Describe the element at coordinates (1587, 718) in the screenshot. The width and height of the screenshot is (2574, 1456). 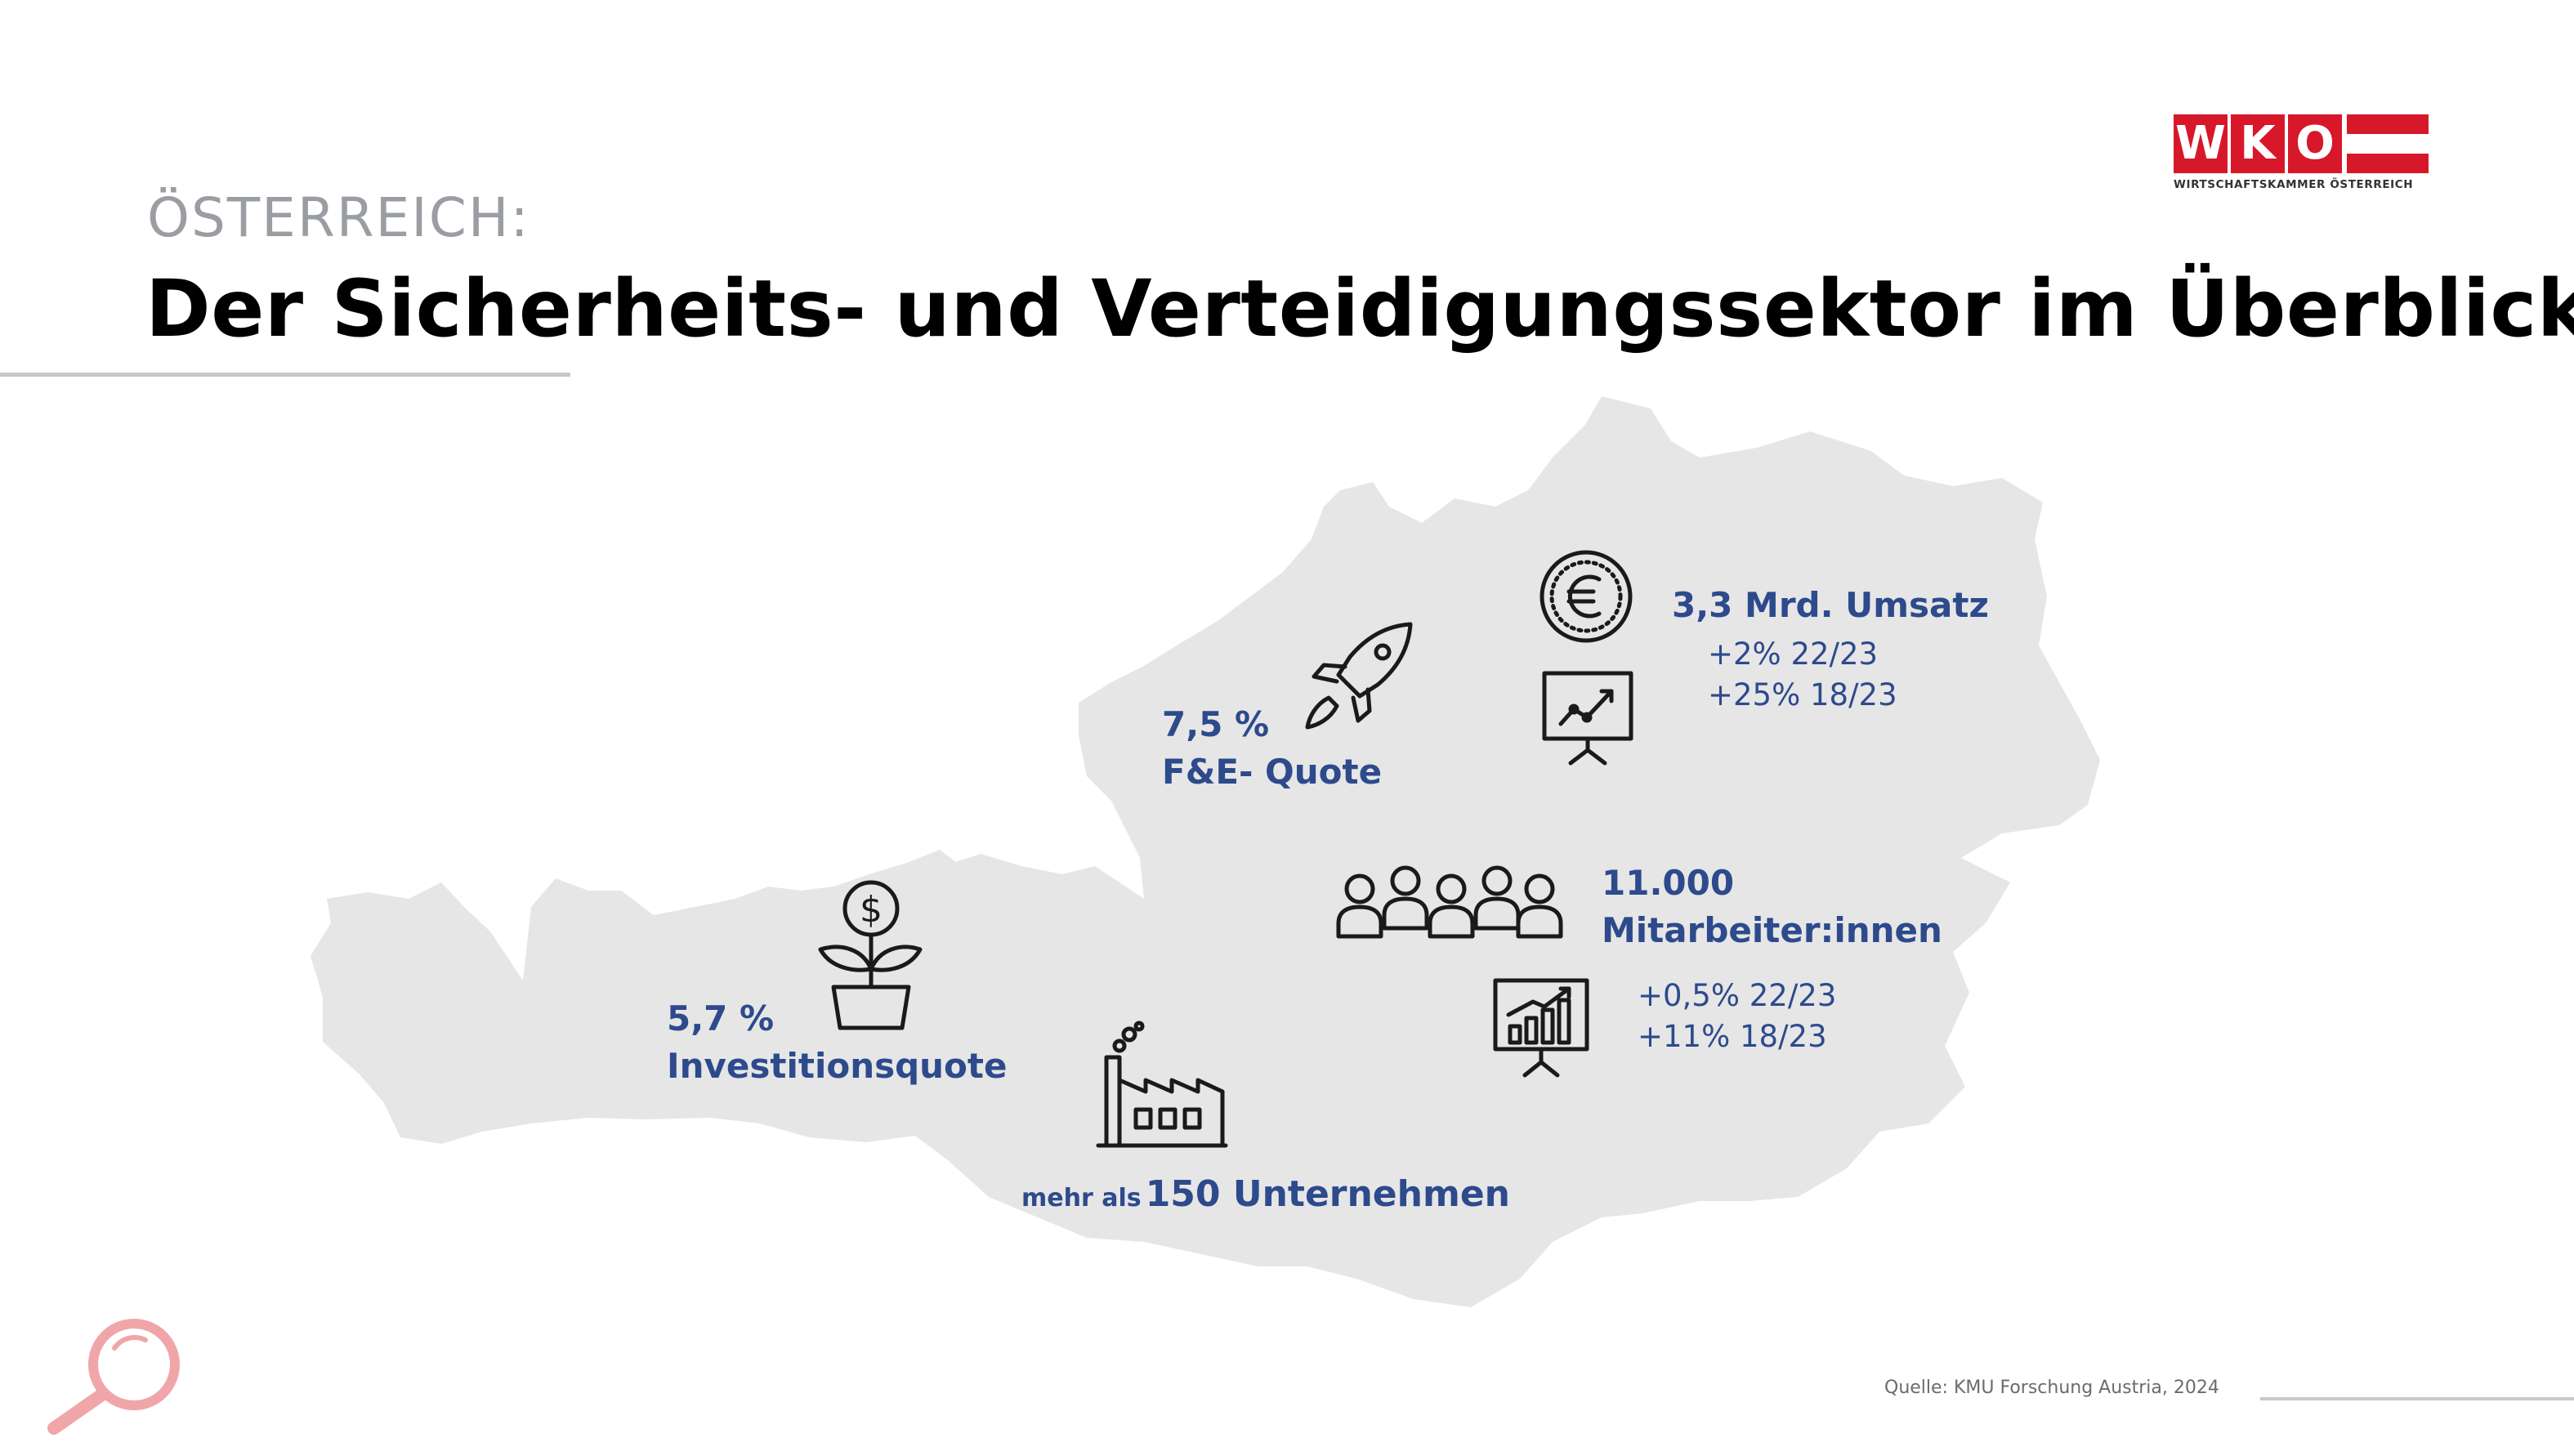
I see `presentation-chart-icon` at that location.